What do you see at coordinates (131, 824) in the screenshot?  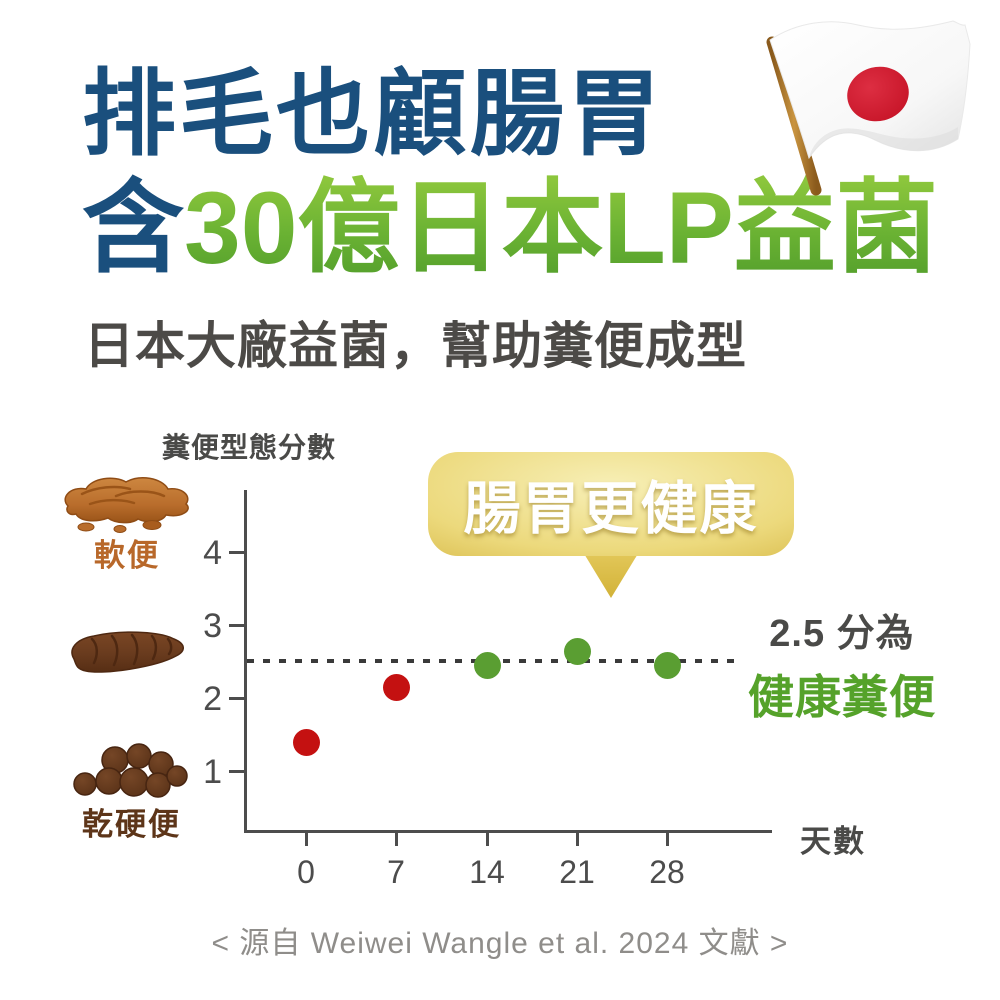 I see `dry-hard-stool-label: 乾硬便` at bounding box center [131, 824].